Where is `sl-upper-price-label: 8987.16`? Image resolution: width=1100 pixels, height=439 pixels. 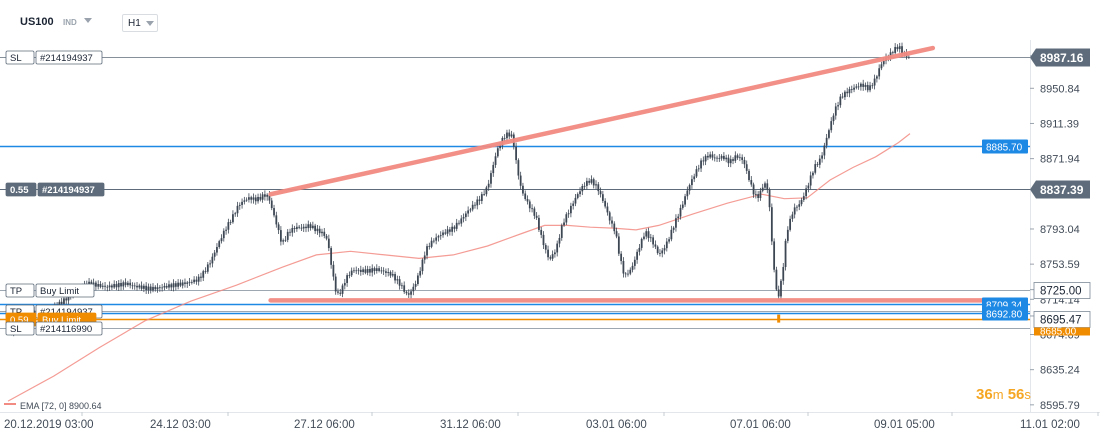 sl-upper-price-label: 8987.16 is located at coordinates (1062, 58).